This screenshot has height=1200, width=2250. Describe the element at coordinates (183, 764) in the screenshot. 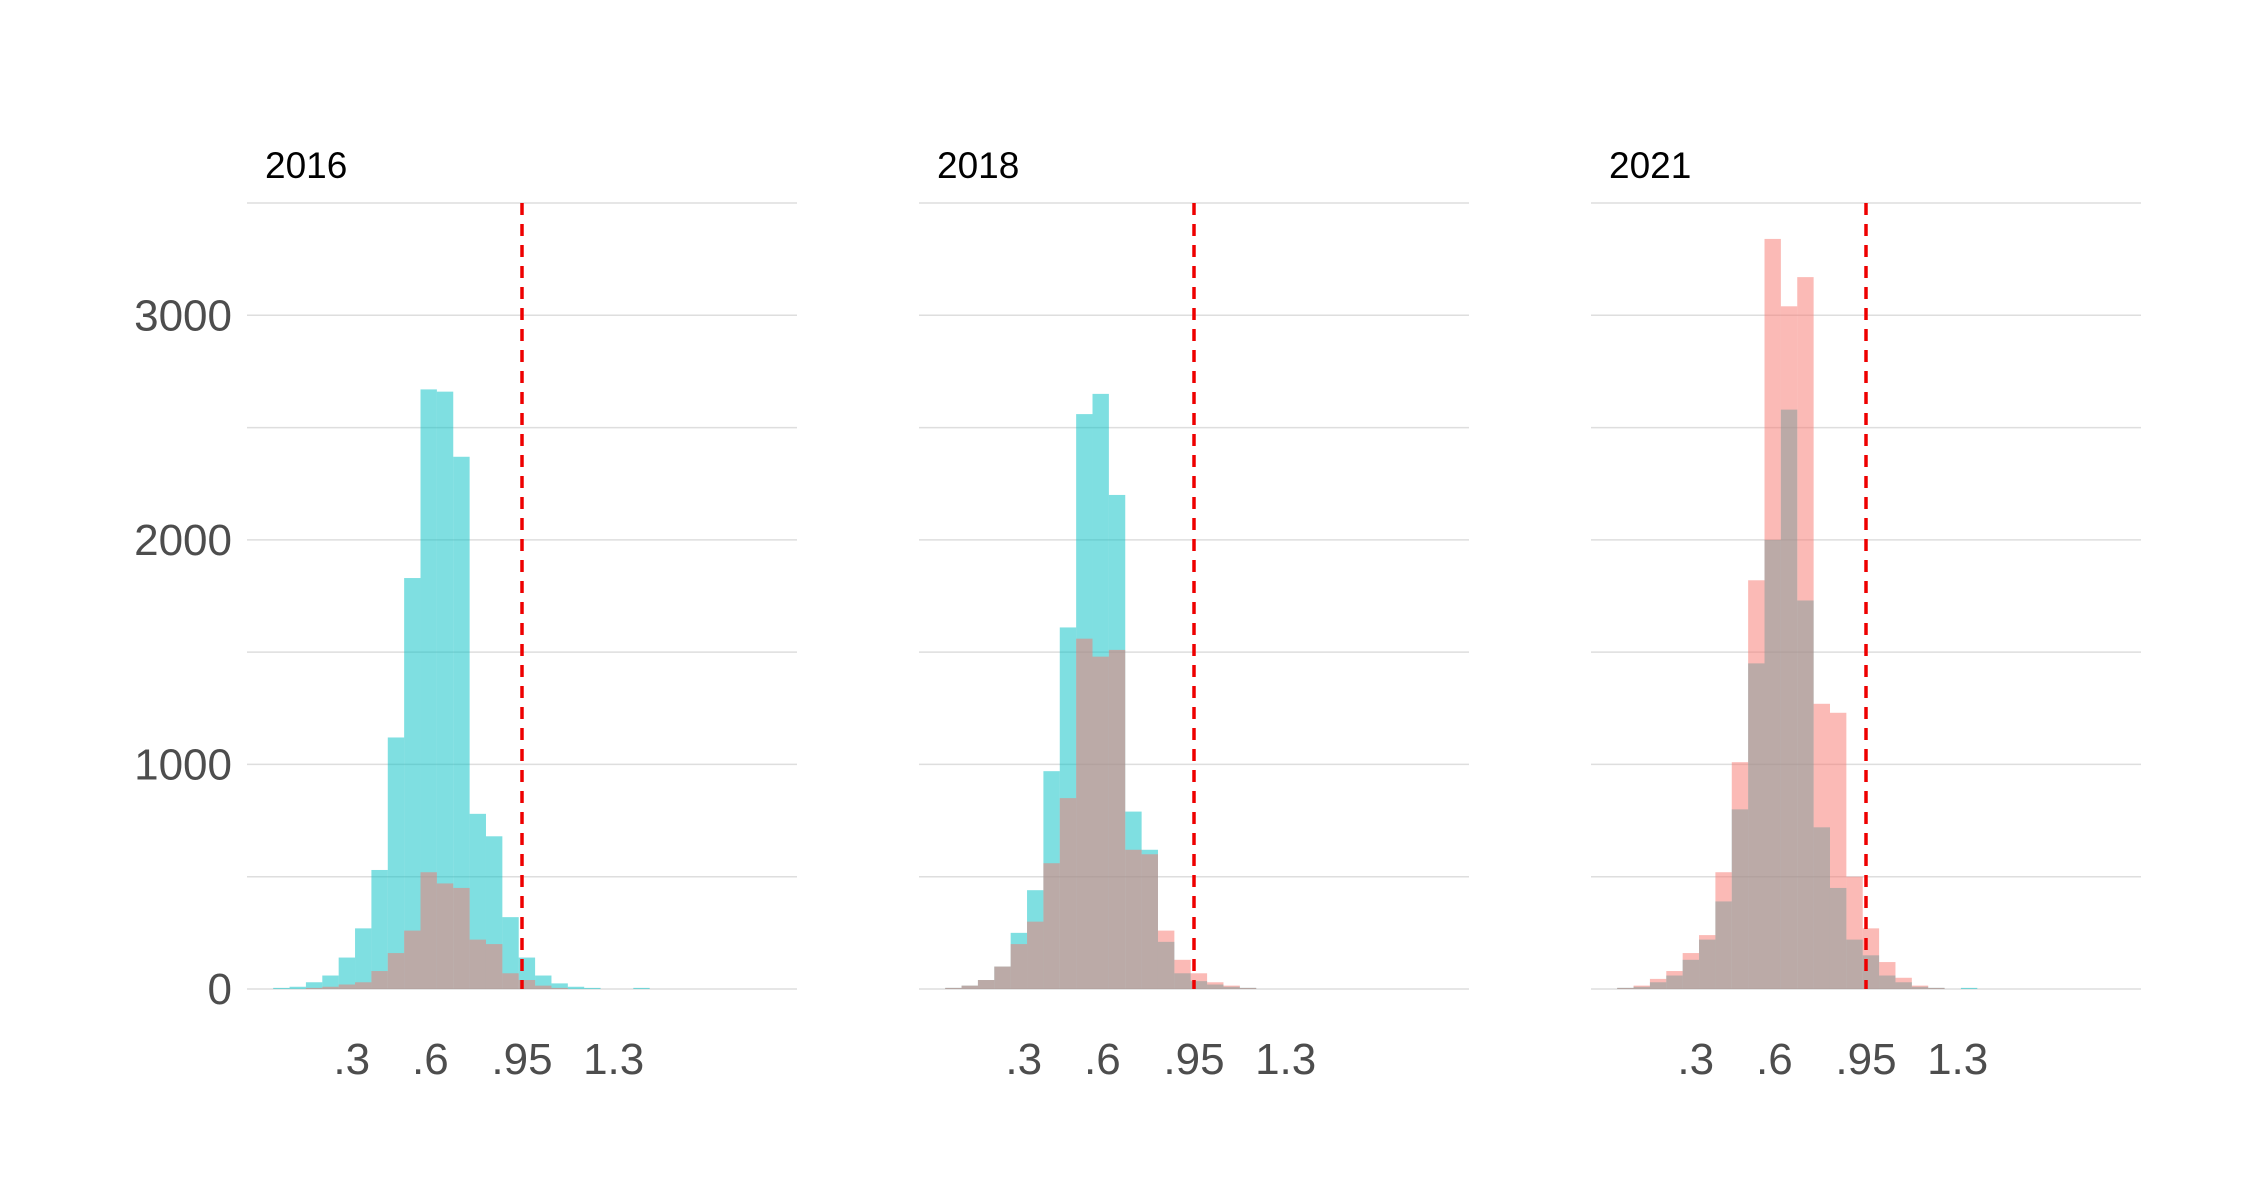

I see `y-tick-label: 1000` at that location.